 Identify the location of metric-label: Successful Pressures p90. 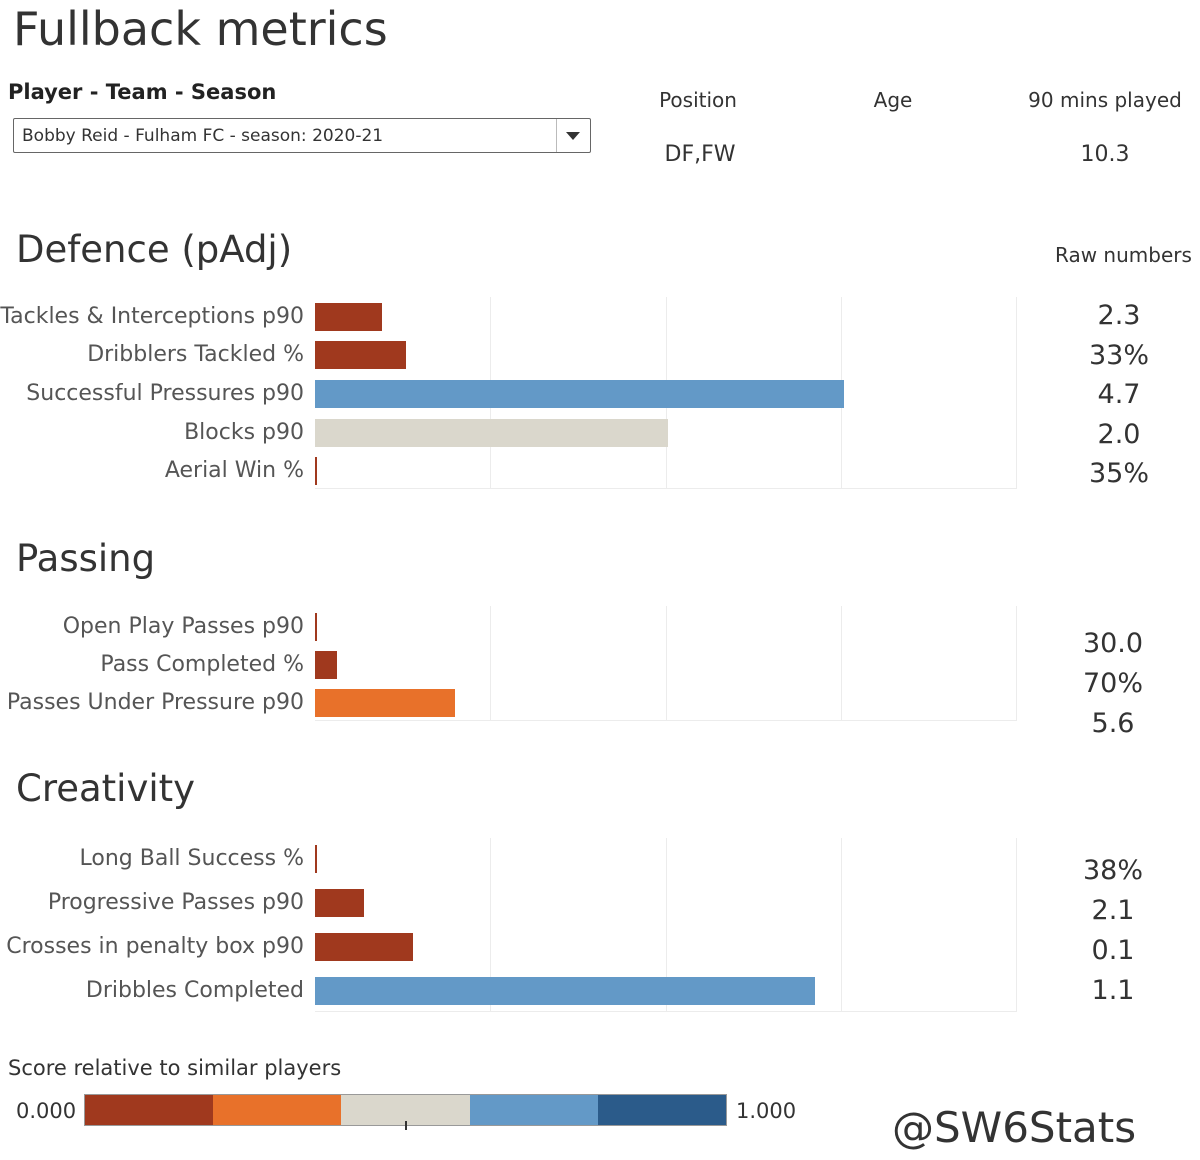
(165, 393).